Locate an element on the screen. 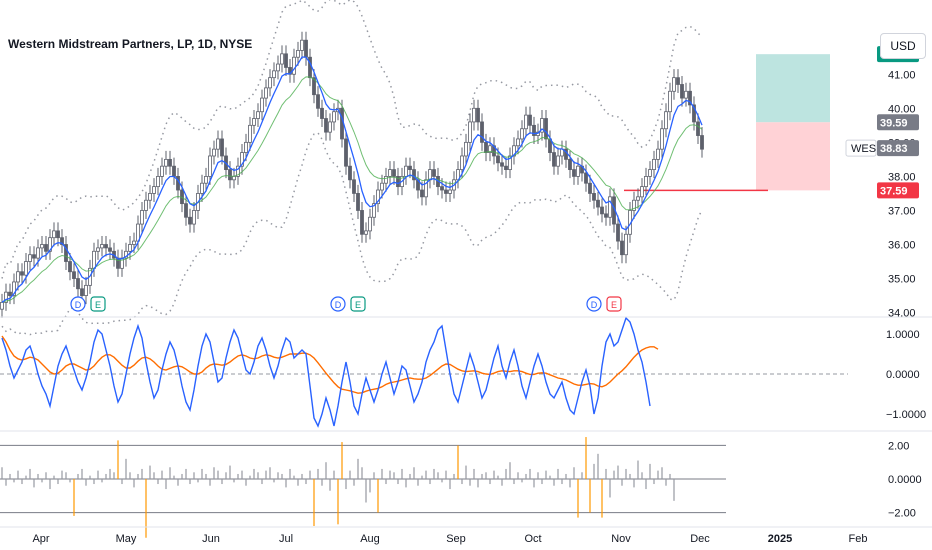 Image resolution: width=932 pixels, height=550 pixels. dividend-badge-label: D is located at coordinates (594, 305).